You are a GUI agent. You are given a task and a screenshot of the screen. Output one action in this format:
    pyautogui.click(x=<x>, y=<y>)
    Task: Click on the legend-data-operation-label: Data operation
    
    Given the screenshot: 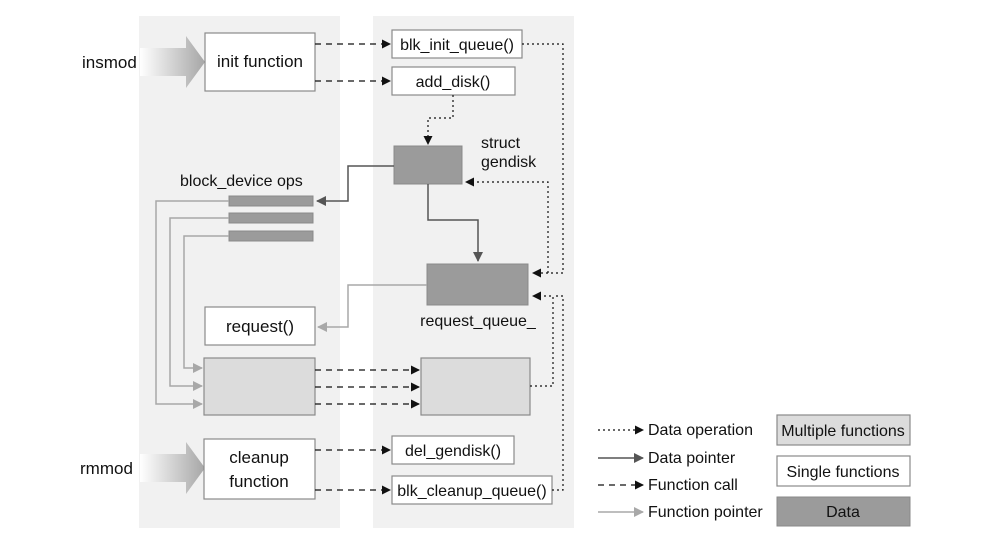 What is the action you would take?
    pyautogui.click(x=700, y=430)
    